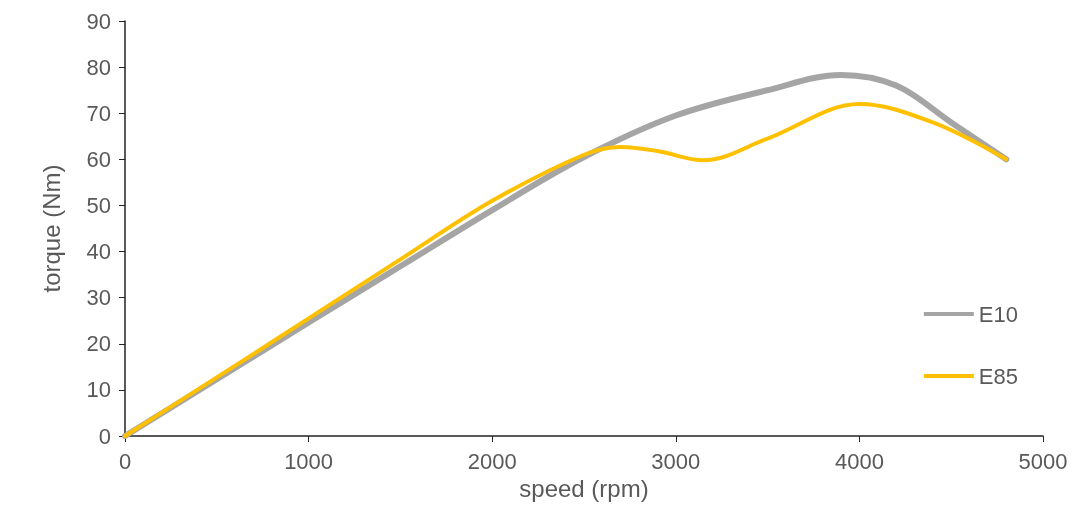 The height and width of the screenshot is (527, 1085). Describe the element at coordinates (98, 113) in the screenshot. I see `y-tick-label: 70` at that location.